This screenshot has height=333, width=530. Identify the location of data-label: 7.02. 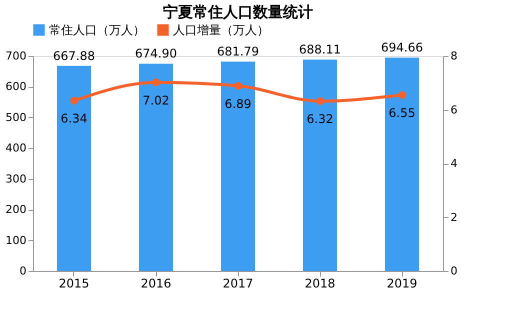
(156, 100).